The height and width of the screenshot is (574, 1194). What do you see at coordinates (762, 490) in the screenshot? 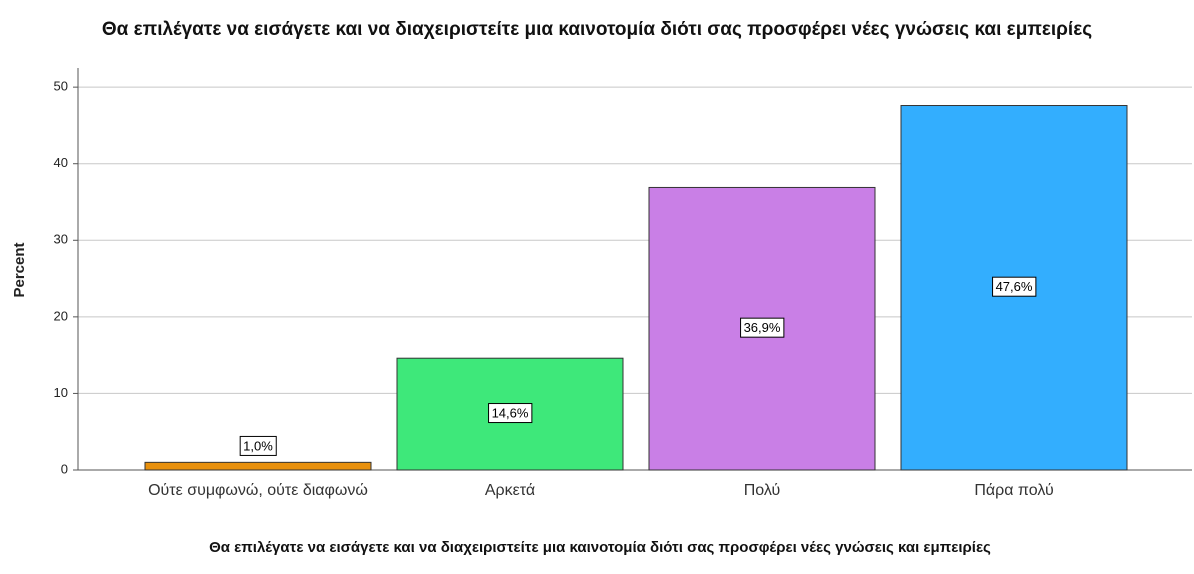
I see `x-tick-label: Πολύ` at bounding box center [762, 490].